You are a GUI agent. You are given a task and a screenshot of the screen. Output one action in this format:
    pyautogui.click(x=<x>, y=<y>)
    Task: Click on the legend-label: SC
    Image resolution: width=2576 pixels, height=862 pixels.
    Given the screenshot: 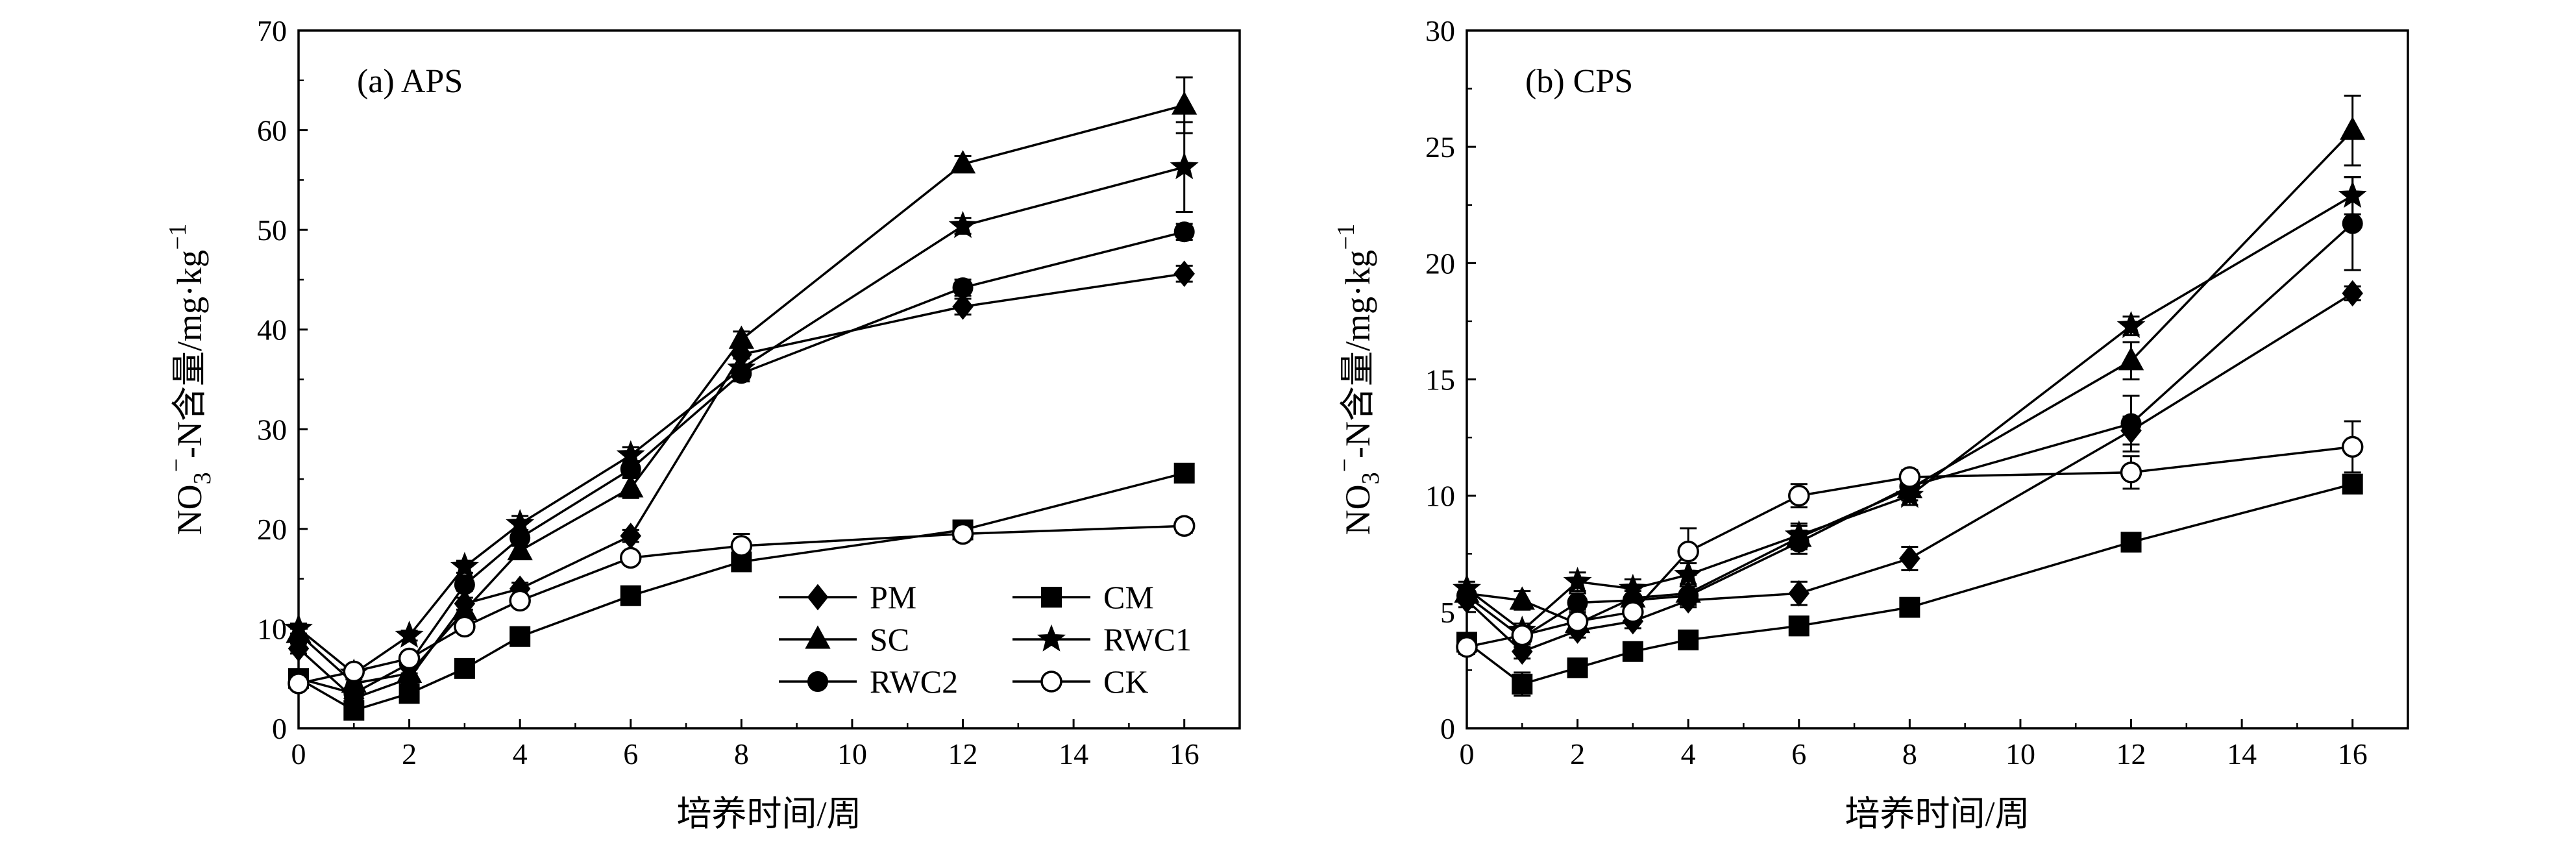 What is the action you would take?
    pyautogui.click(x=889, y=639)
    